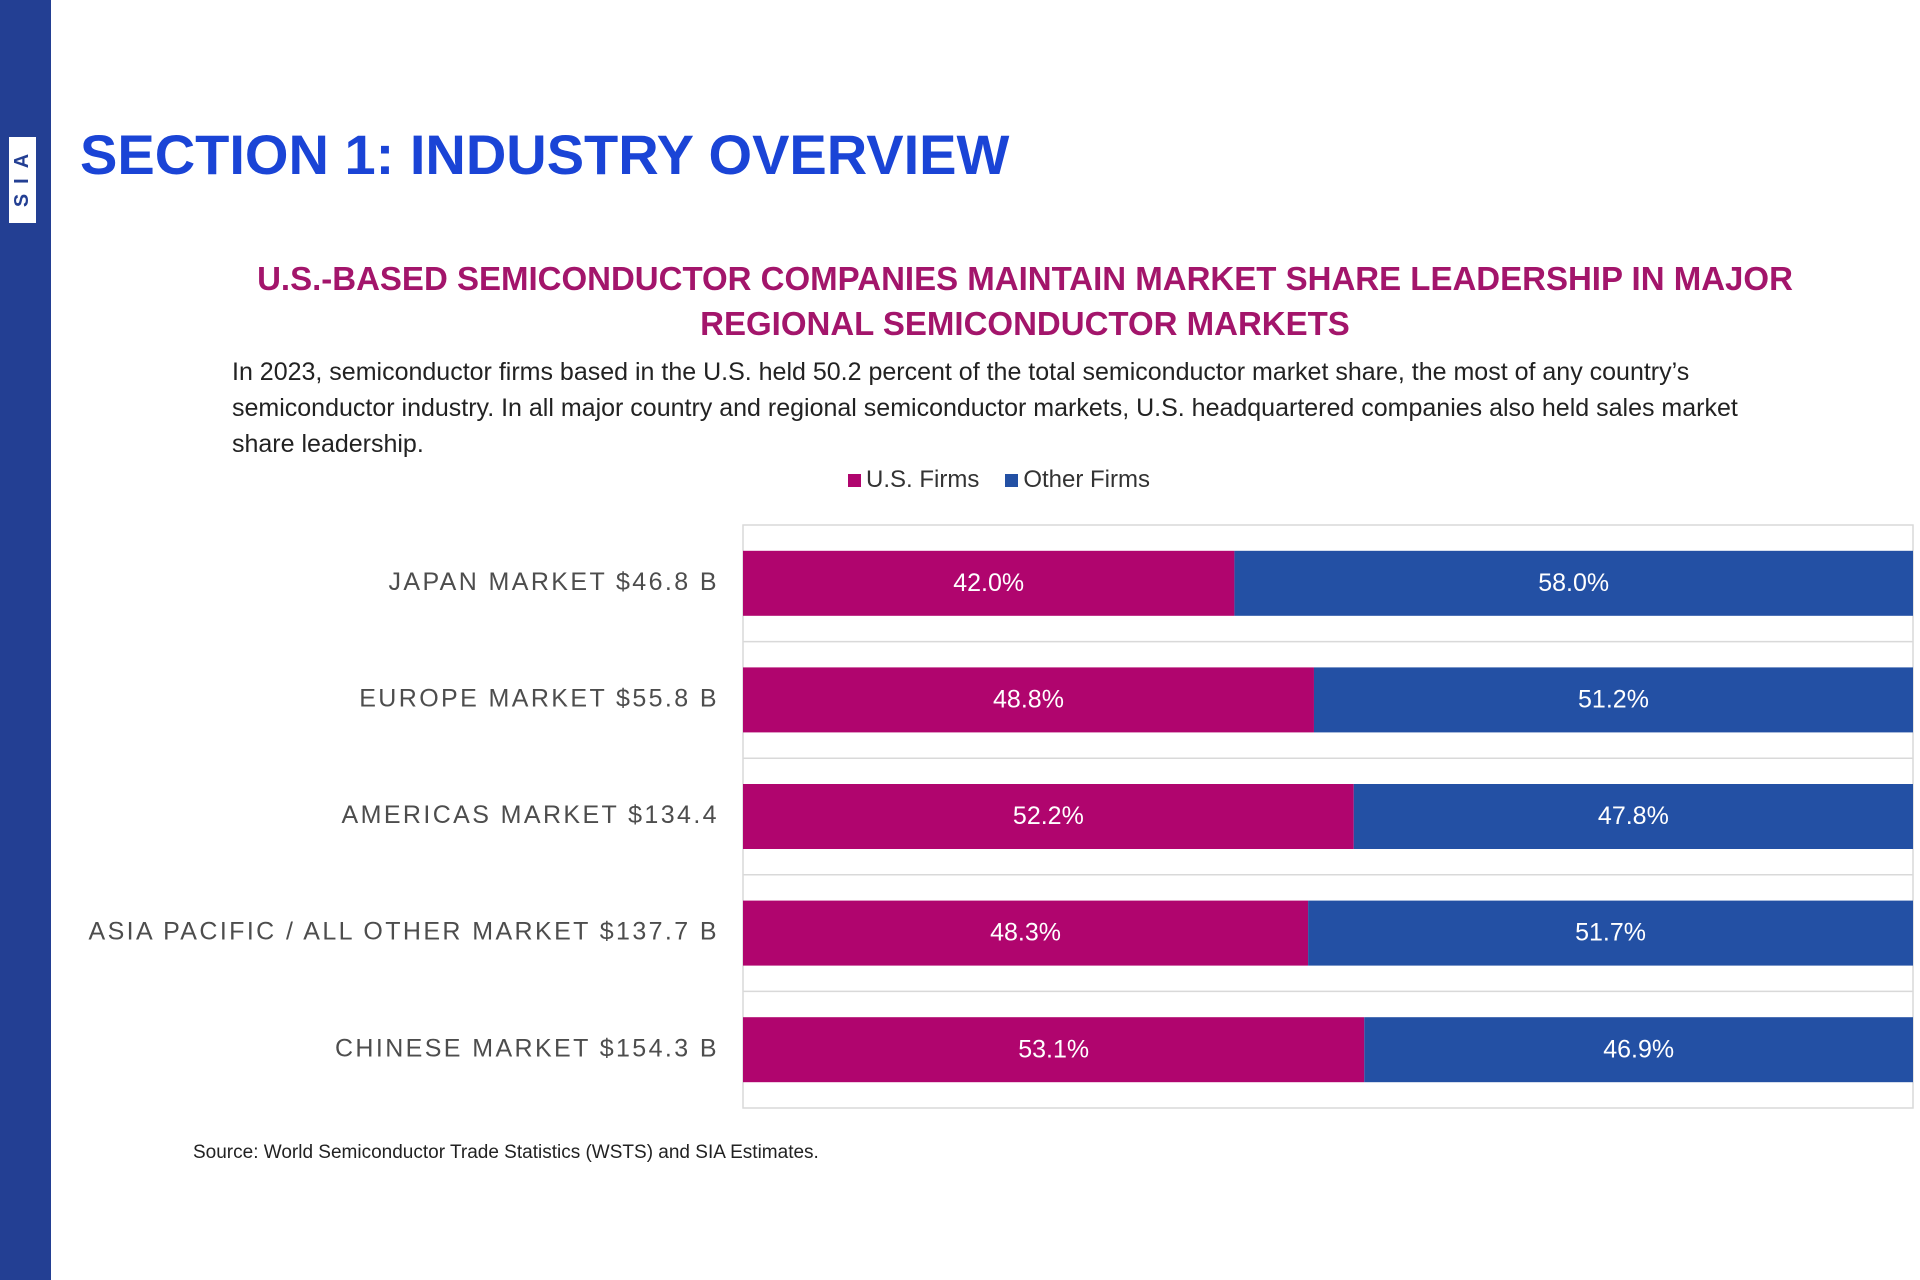  I want to click on legend-label-us-firms: U.S. Firms, so click(923, 479).